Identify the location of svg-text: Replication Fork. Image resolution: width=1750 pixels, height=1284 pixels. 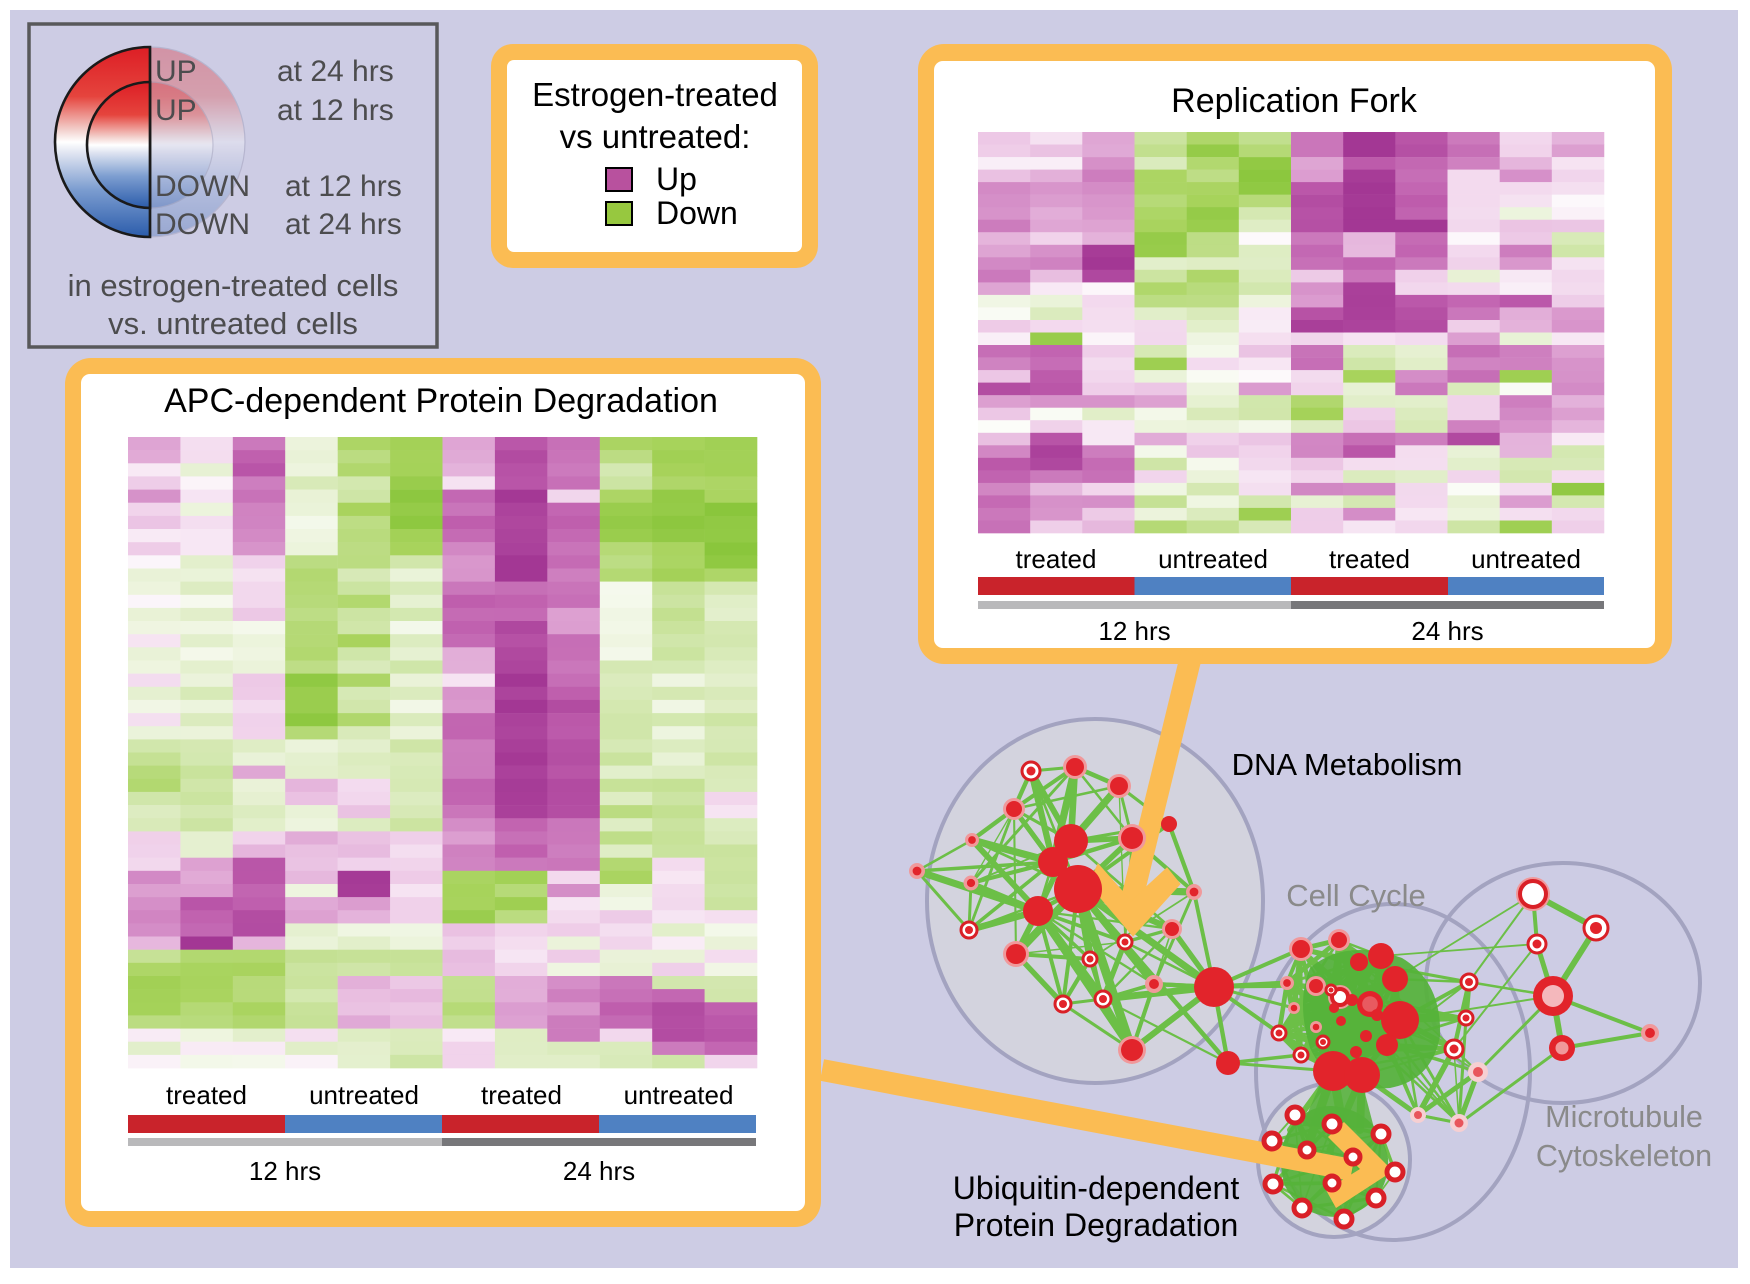
(1294, 101).